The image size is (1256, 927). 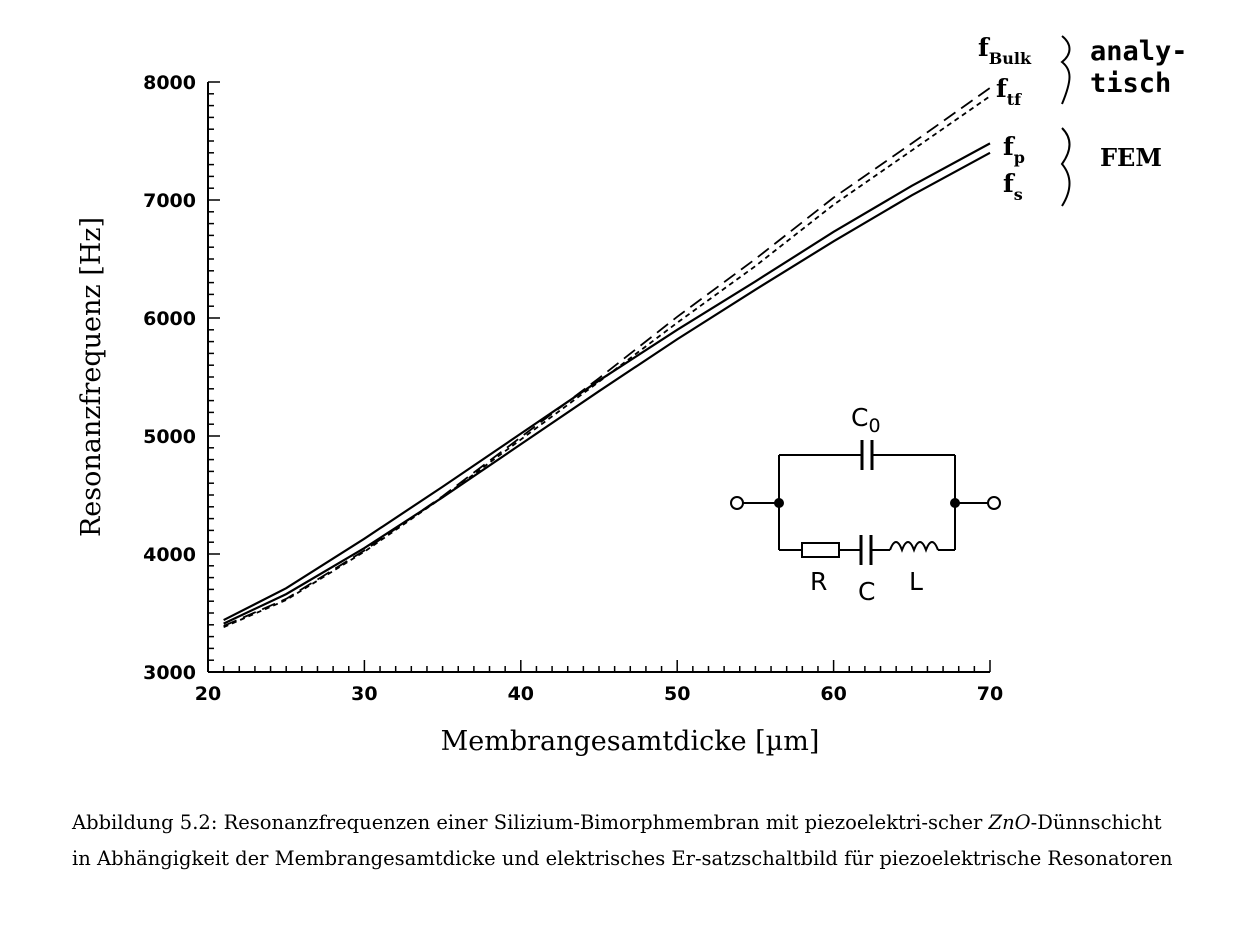 I want to click on y-tick-label: 5000, so click(x=169, y=437).